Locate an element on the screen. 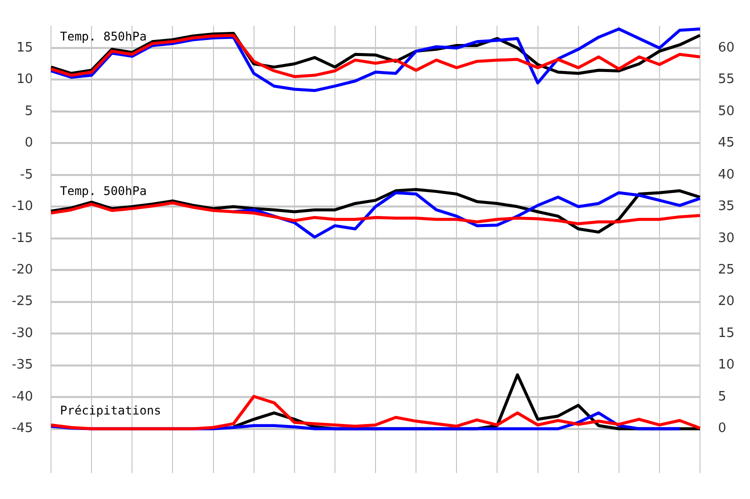 This screenshot has height=499, width=750. y2-tick-label: 25 is located at coordinates (726, 270).